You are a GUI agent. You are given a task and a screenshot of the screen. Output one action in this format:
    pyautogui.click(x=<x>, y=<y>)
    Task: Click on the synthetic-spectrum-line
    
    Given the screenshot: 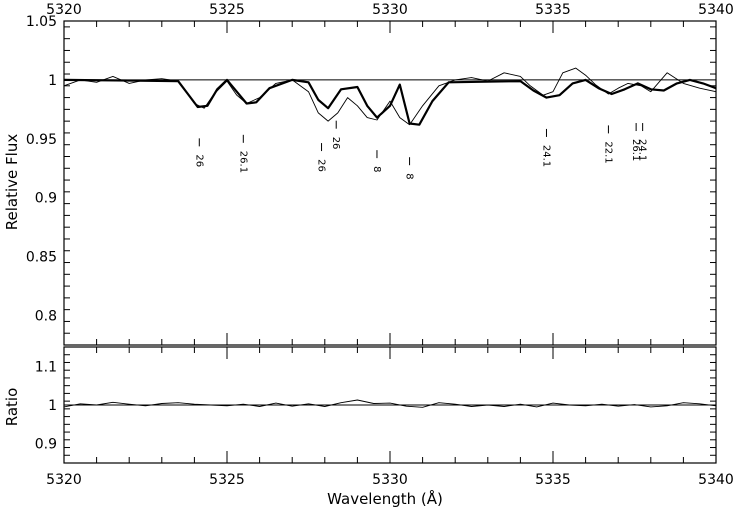 What is the action you would take?
    pyautogui.click(x=390, y=102)
    